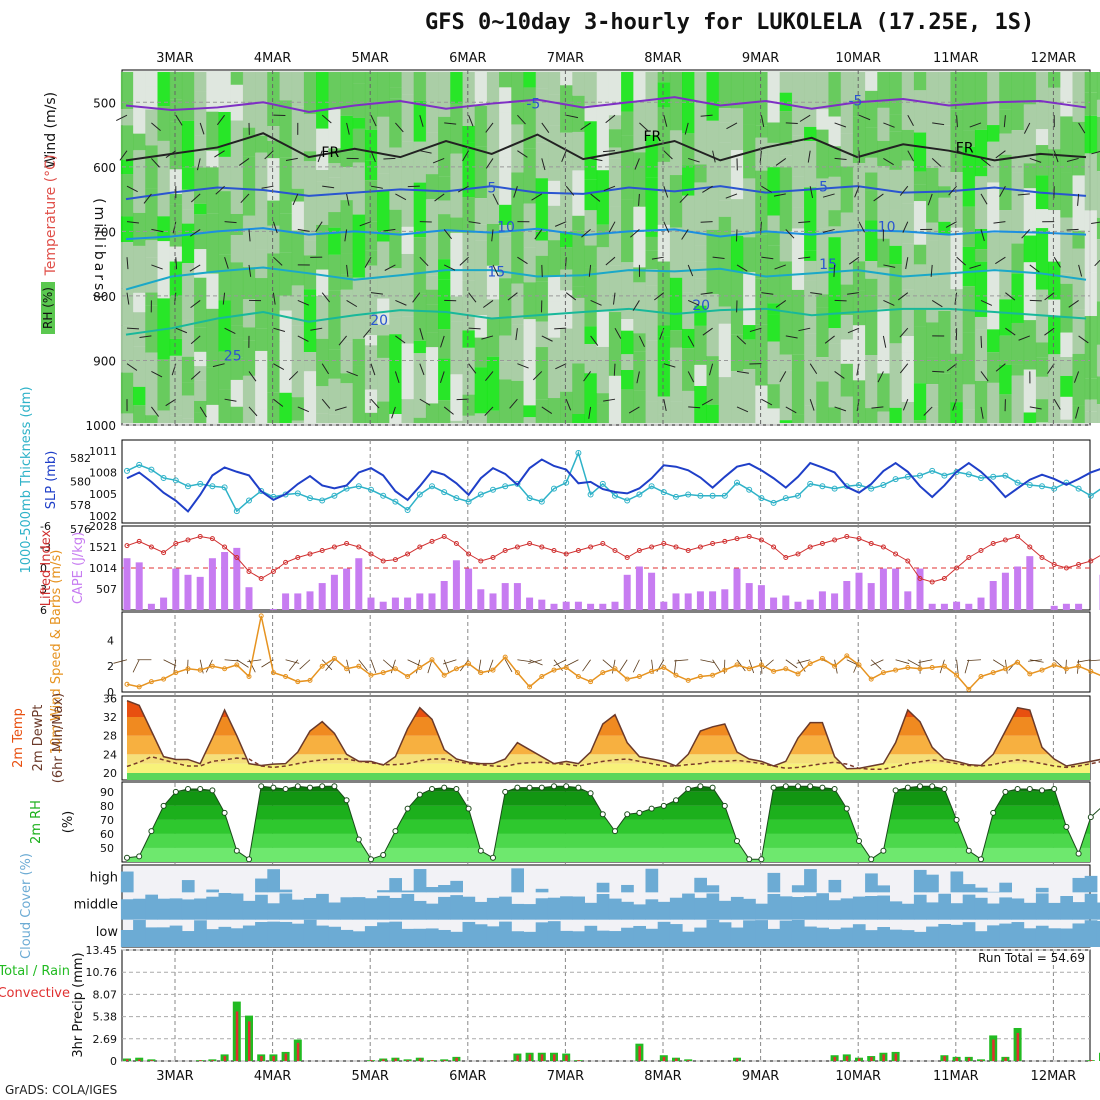 The height and width of the screenshot is (1100, 1100). Describe the element at coordinates (606, 1005) in the screenshot. I see `panel-frame-prec` at that location.